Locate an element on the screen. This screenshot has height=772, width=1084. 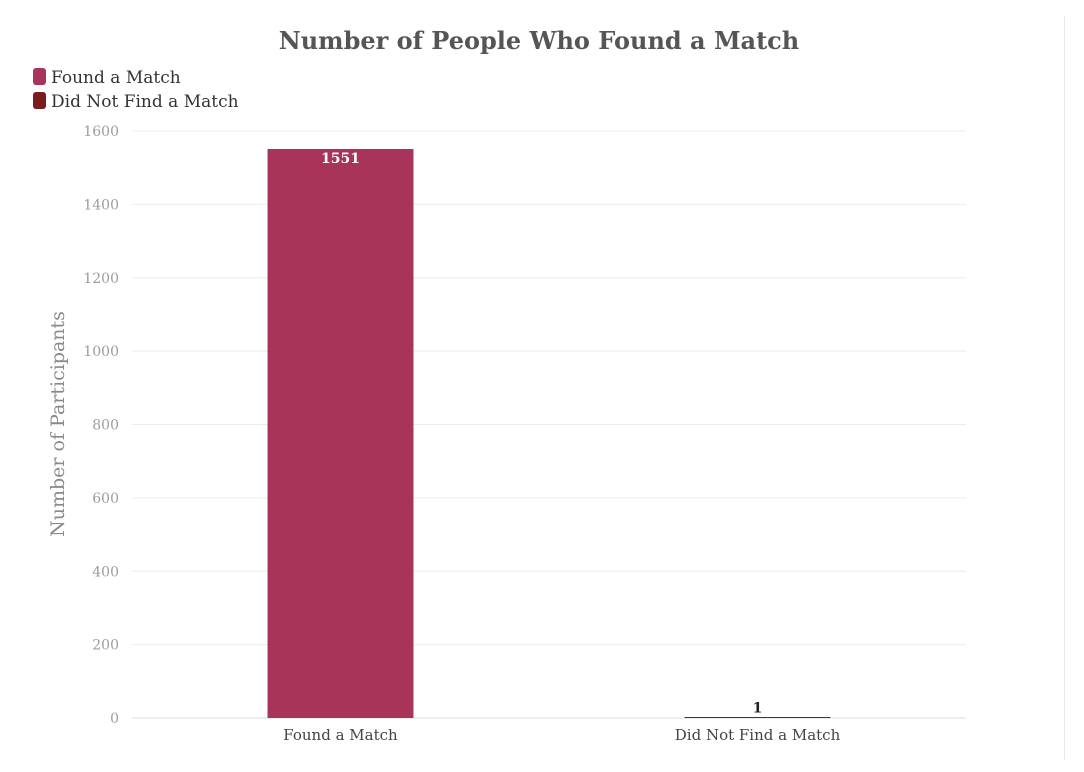
x-axis-ticks: Found a Match Did Not Find a Match is located at coordinates (561, 735).